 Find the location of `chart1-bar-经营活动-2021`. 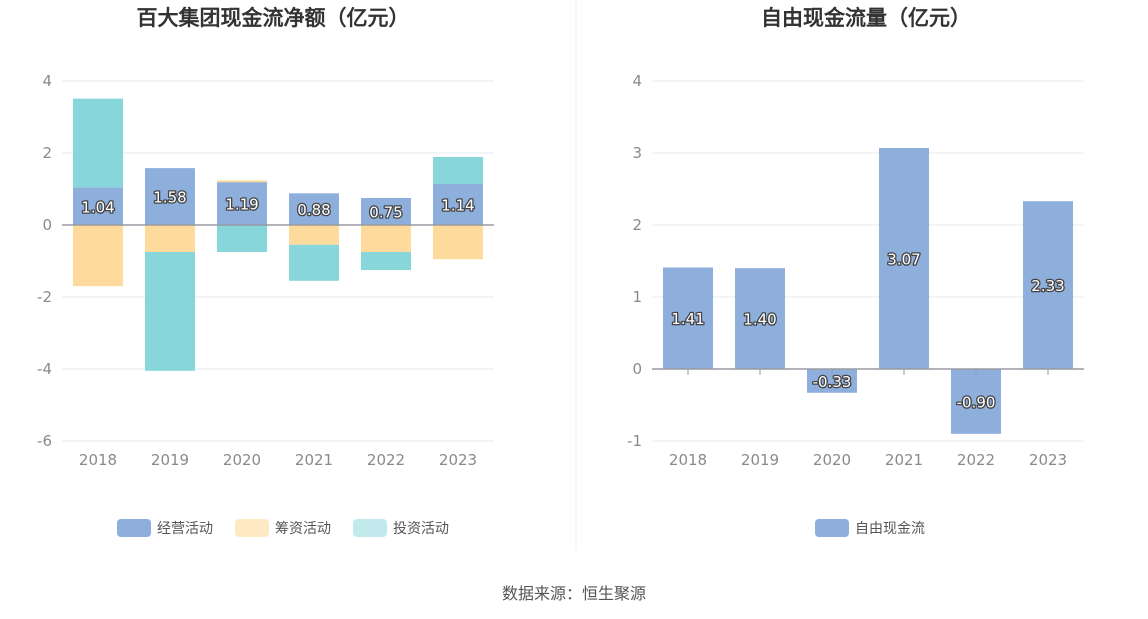

chart1-bar-经营活动-2021 is located at coordinates (314, 209).